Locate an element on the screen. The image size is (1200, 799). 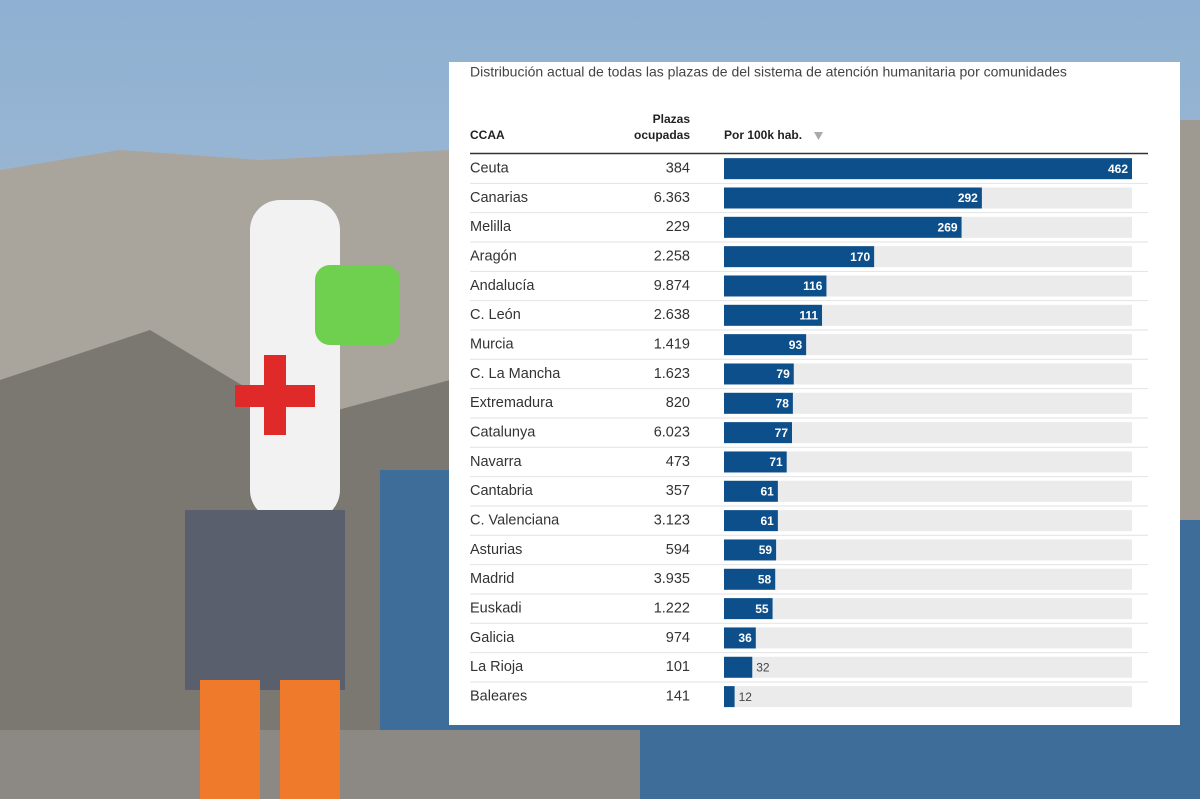
value-label: 55 is located at coordinates (762, 609).